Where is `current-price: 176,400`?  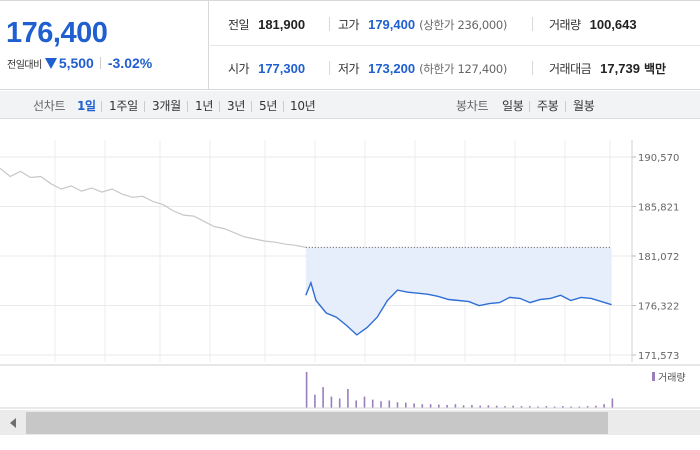 current-price: 176,400 is located at coordinates (57, 33).